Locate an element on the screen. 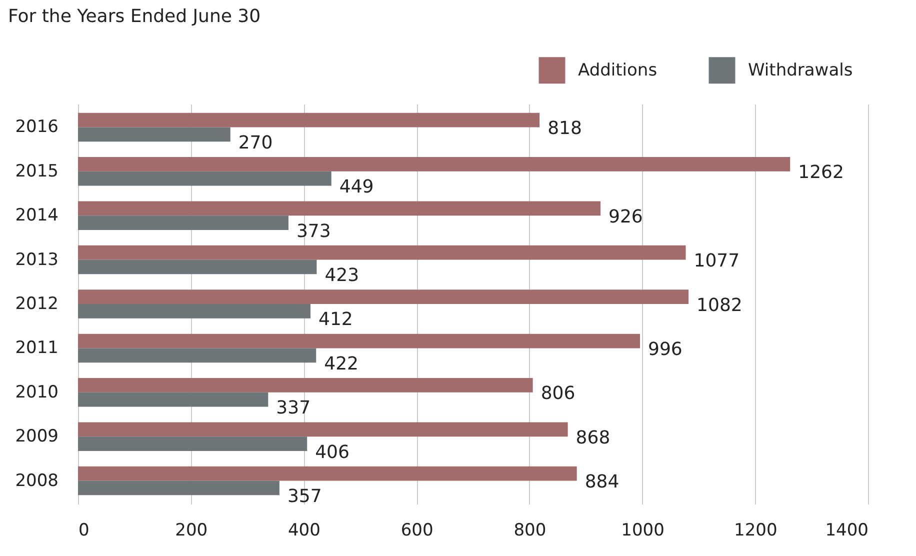 Image resolution: width=916 pixels, height=556 pixels. x-tick-label: 1200 is located at coordinates (756, 530).